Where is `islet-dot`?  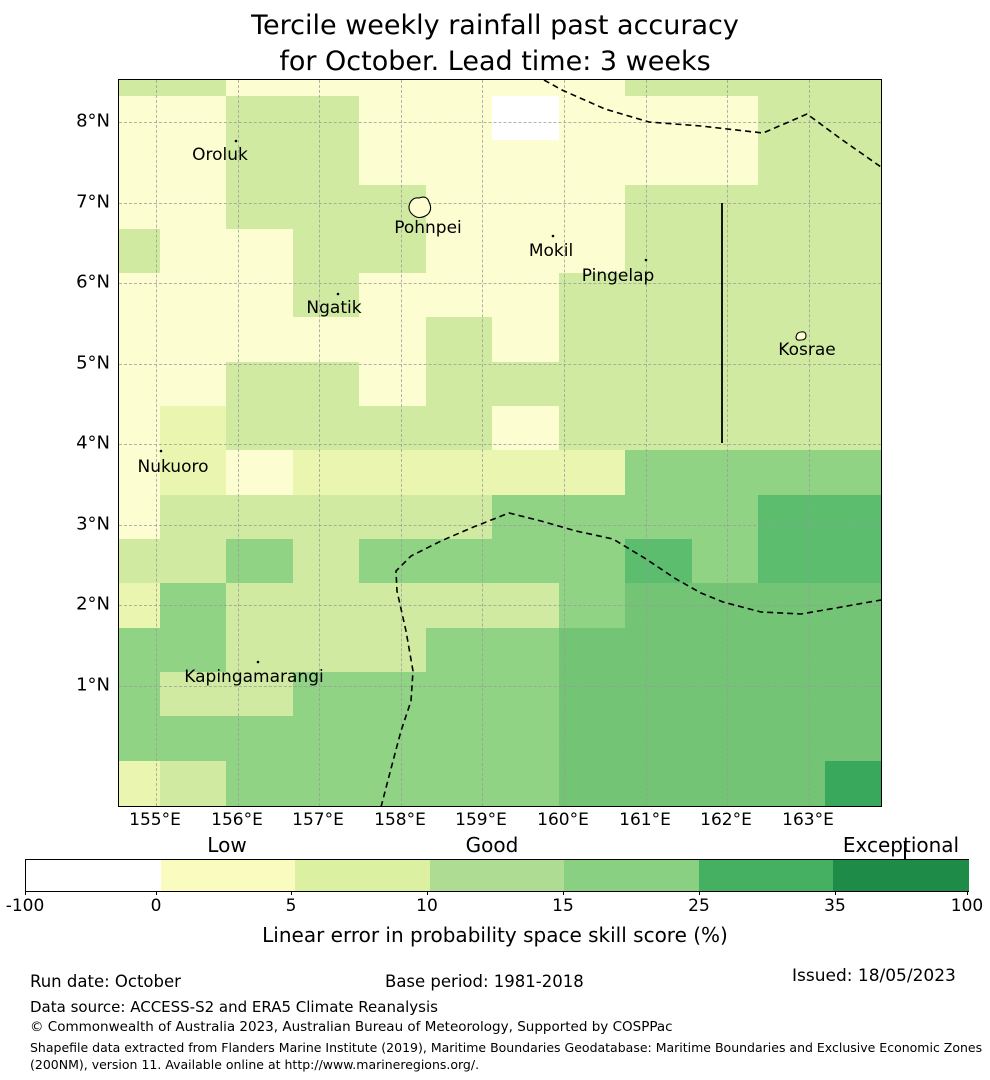
islet-dot is located at coordinates (646, 260).